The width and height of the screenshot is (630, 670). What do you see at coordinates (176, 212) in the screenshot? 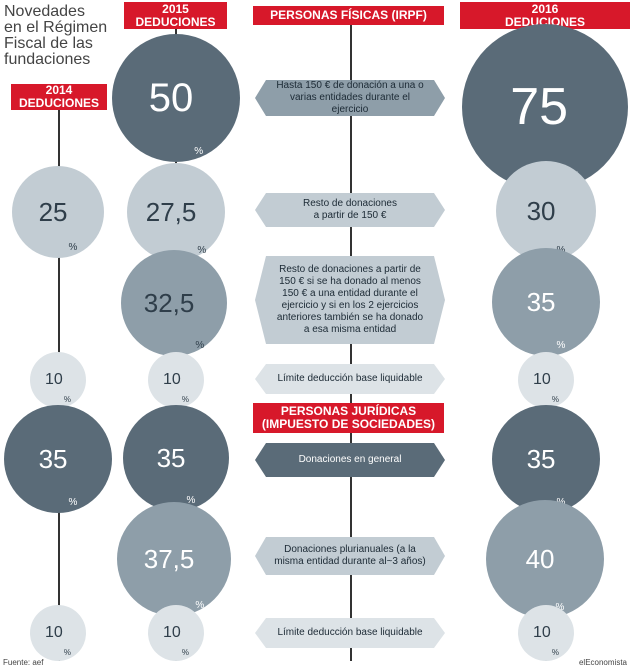
I see `value-2015-row2: 27,5%` at bounding box center [176, 212].